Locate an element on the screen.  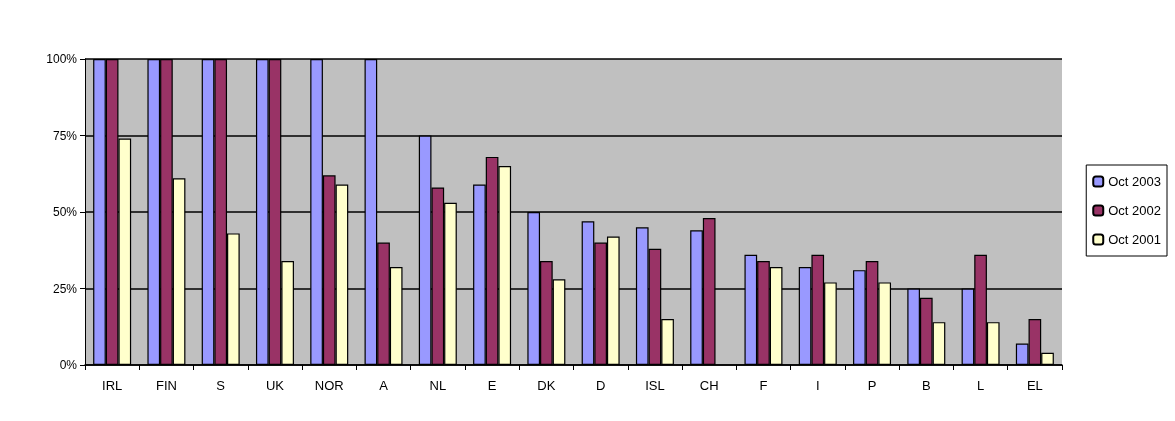
x-tick-label: F is located at coordinates (763, 385).